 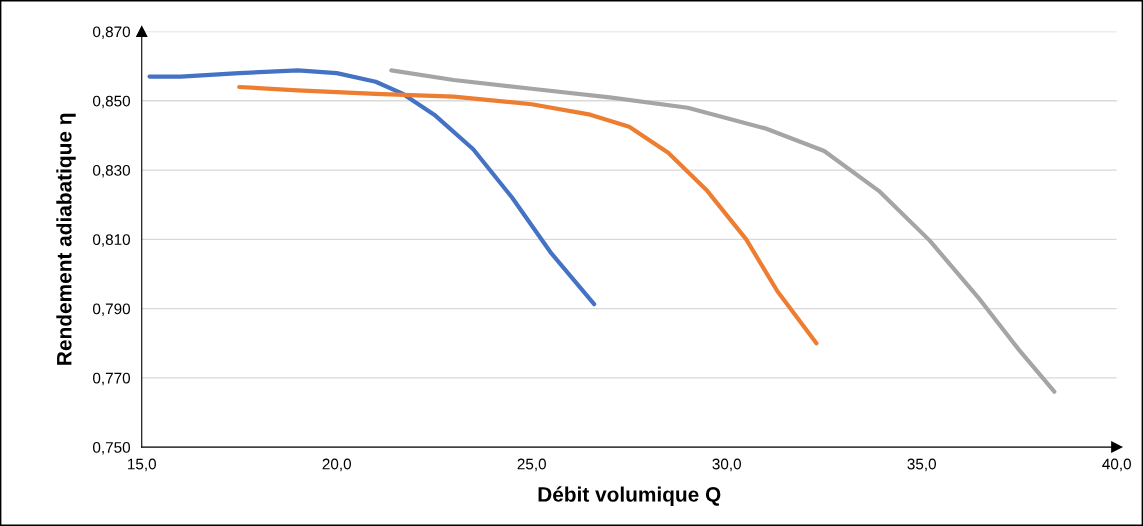 I want to click on y-axis-title: Rendement adiabatique η, so click(x=66, y=239).